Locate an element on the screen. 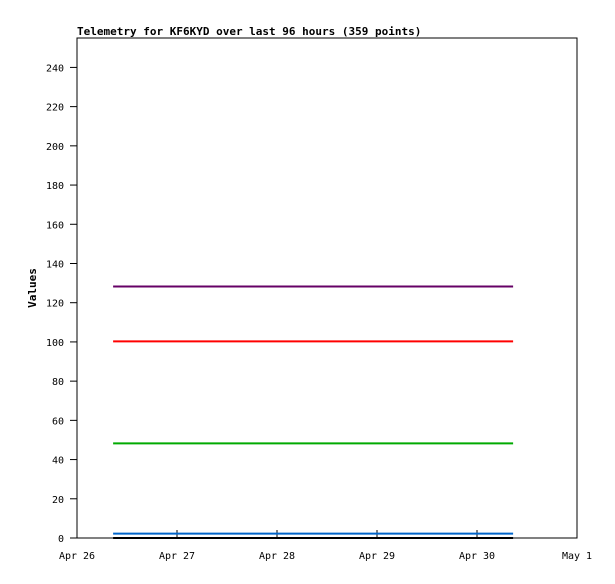 This screenshot has height=584, width=615. x-tick-label: May 1 is located at coordinates (577, 556).